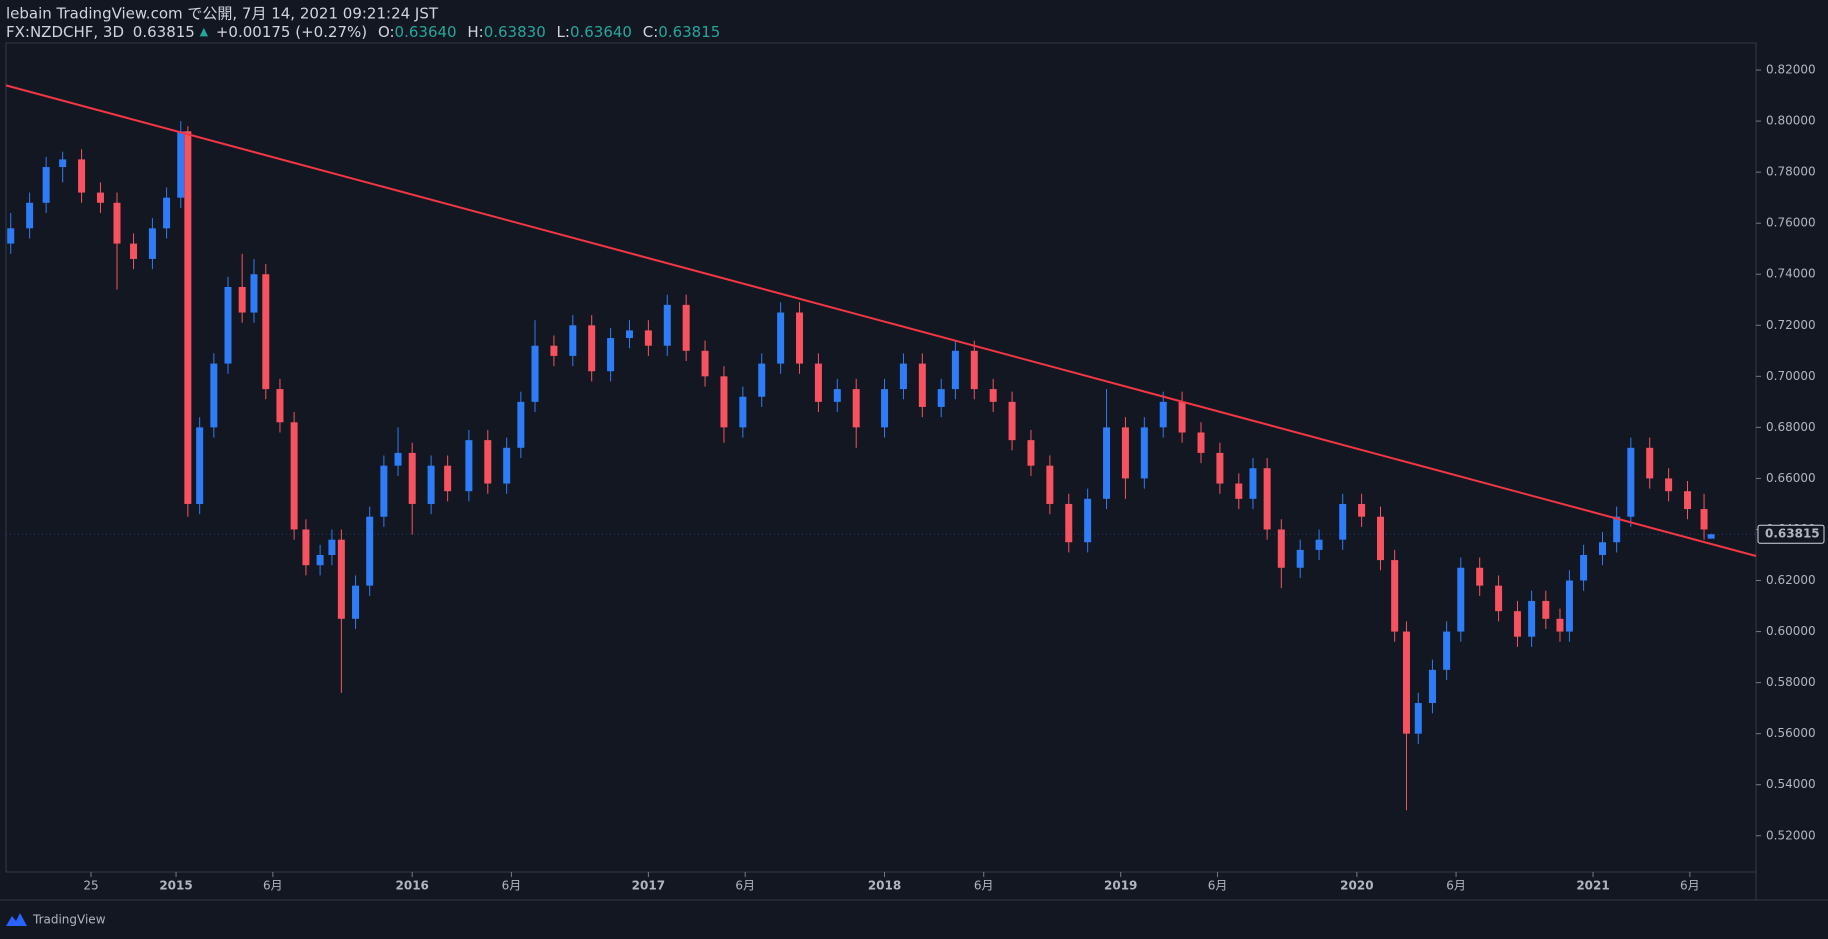 Image resolution: width=1828 pixels, height=939 pixels. I want to click on y-tick-label: 0.80000, so click(1791, 121).